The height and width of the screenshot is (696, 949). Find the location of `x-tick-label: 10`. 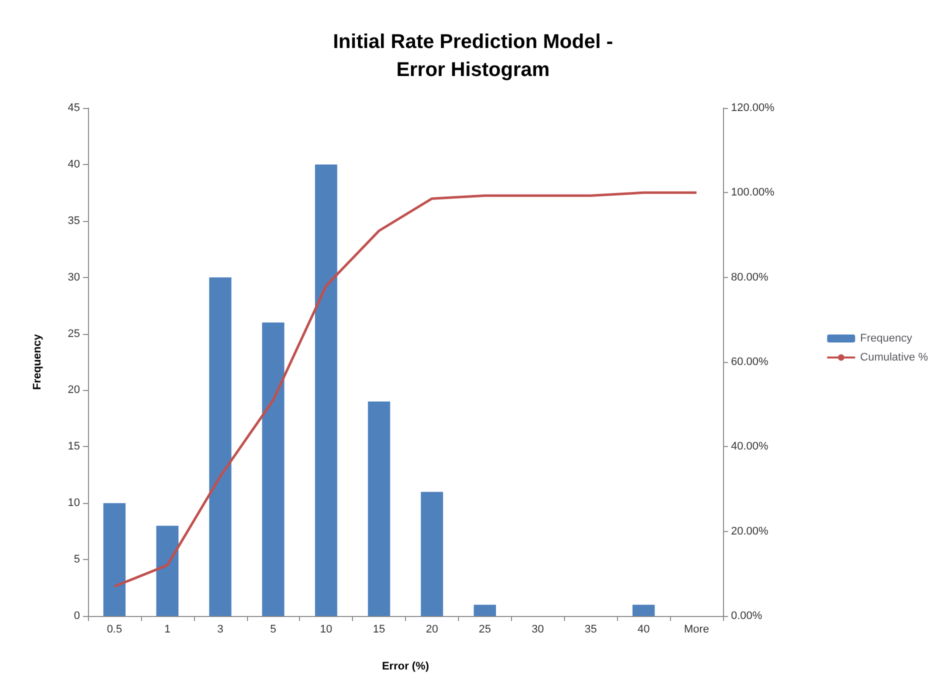

x-tick-label: 10 is located at coordinates (326, 630).